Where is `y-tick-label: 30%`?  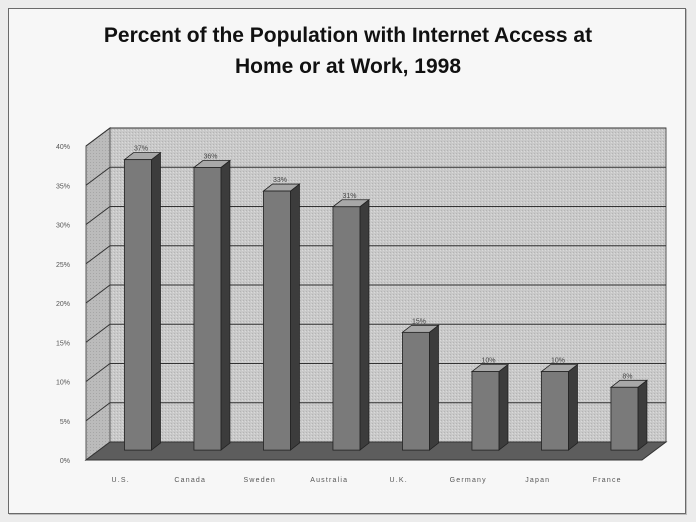
y-tick-label: 30% is located at coordinates (63, 226).